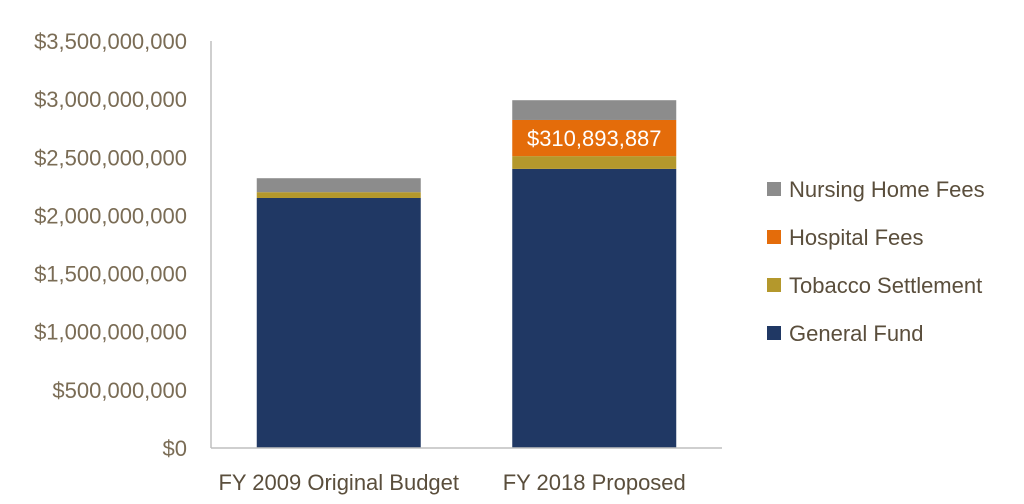 Image resolution: width=1024 pixels, height=504 pixels. Describe the element at coordinates (338, 482) in the screenshot. I see `x-category-label: FY 2009 Original Budget` at that location.